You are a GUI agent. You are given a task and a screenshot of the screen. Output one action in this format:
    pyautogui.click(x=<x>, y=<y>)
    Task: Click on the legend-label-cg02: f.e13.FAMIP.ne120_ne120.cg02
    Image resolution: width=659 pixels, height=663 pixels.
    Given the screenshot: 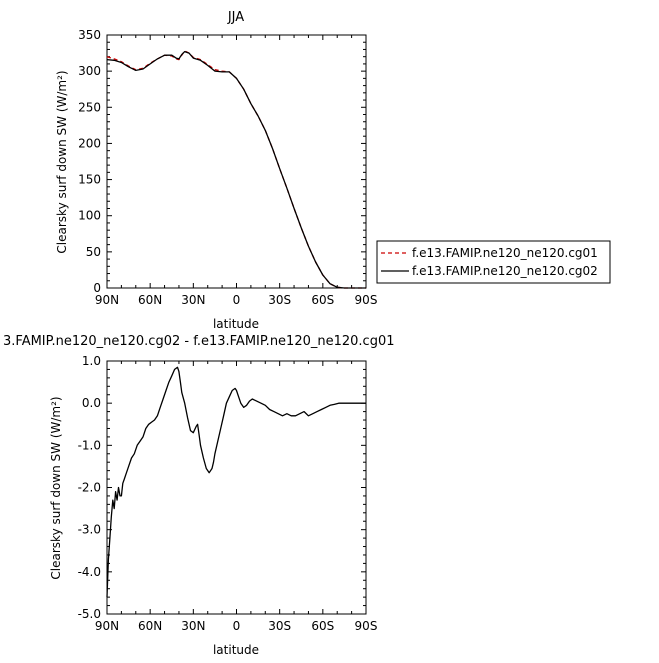 What is the action you would take?
    pyautogui.click(x=505, y=271)
    